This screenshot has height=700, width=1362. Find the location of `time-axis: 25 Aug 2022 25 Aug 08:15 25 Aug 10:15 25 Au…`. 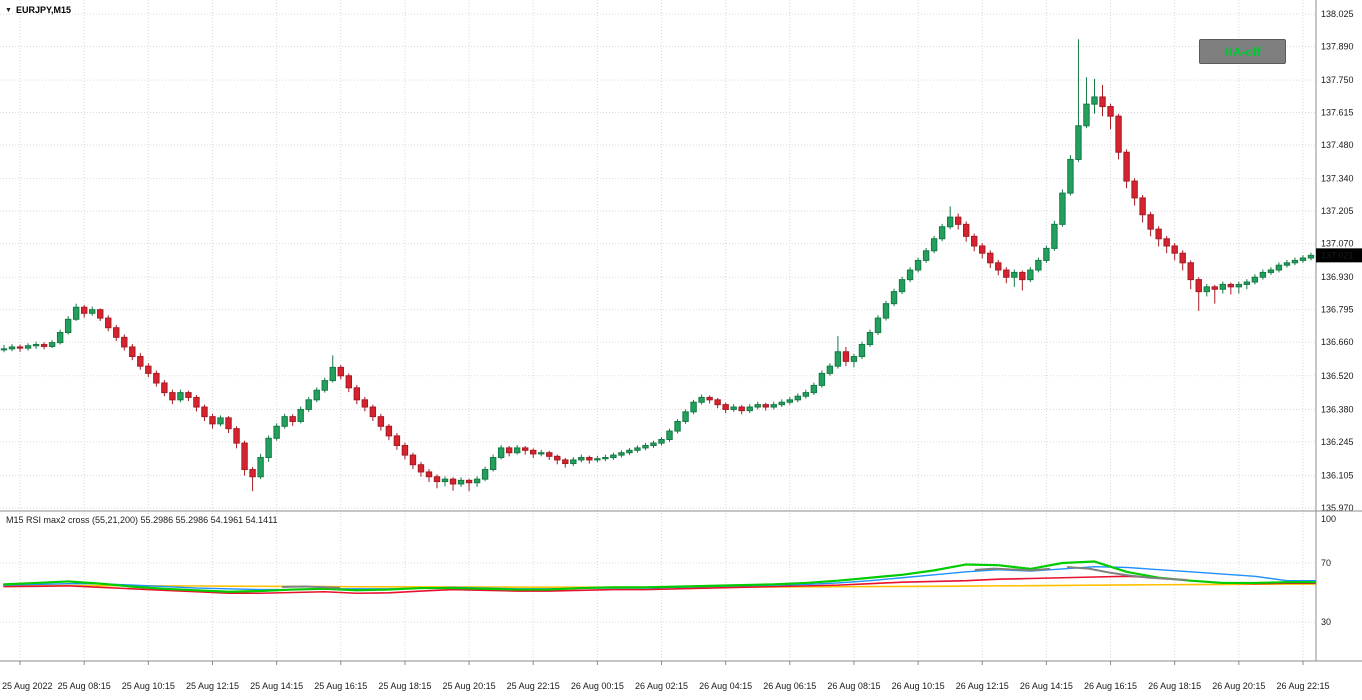

time-axis: 25 Aug 2022 25 Aug 08:15 25 Aug 10:15 25 Au… is located at coordinates (666, 676).